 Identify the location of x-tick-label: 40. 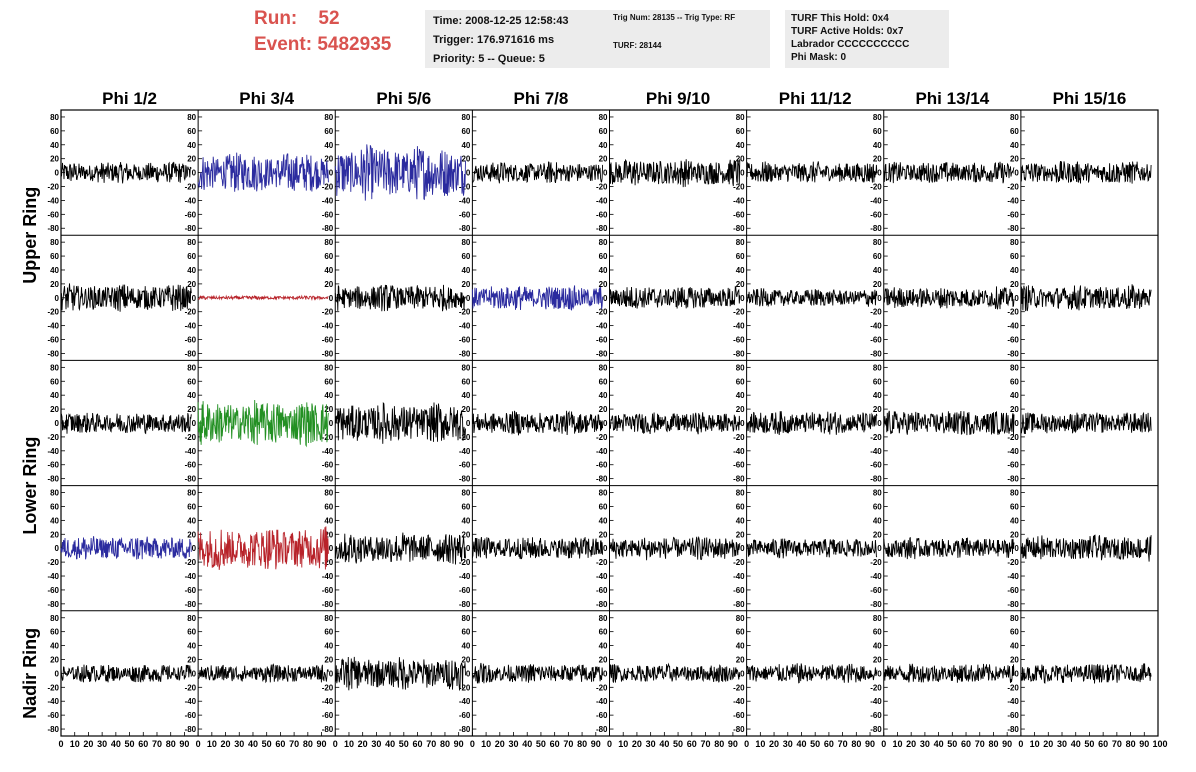
(253, 744).